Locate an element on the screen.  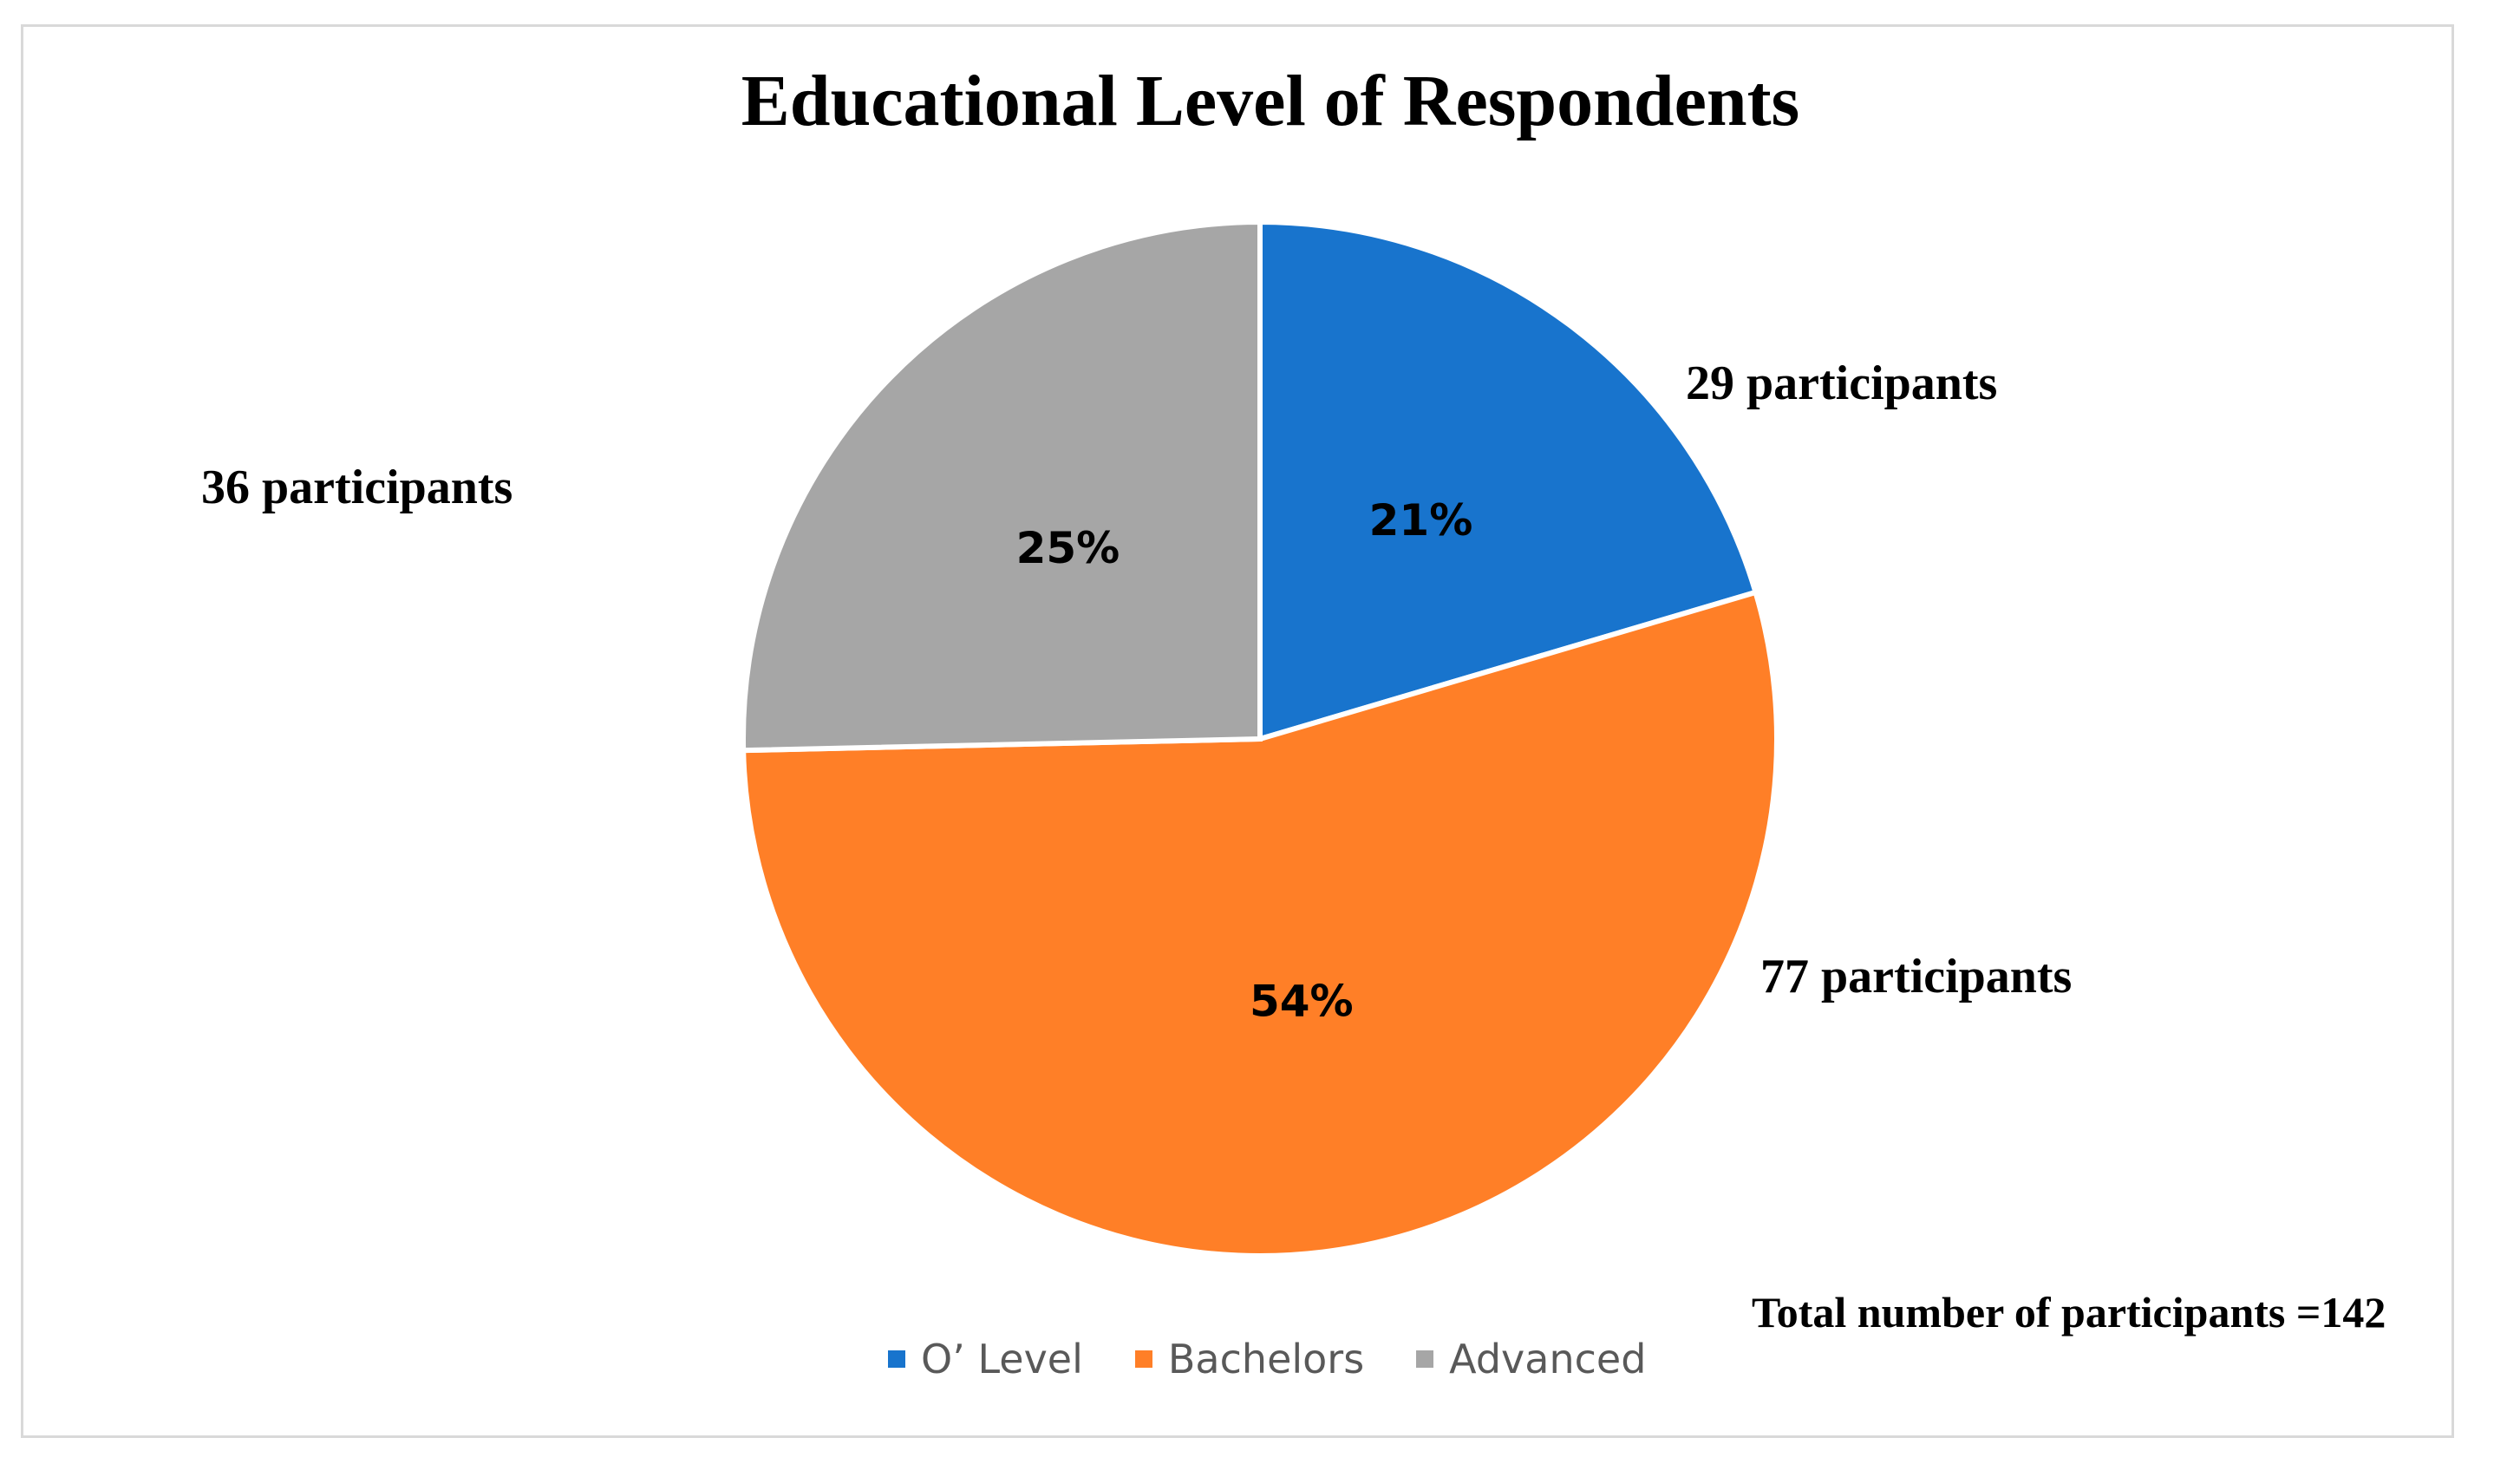
slice-count-label-bachelors: 77 participants is located at coordinates (1916, 976).